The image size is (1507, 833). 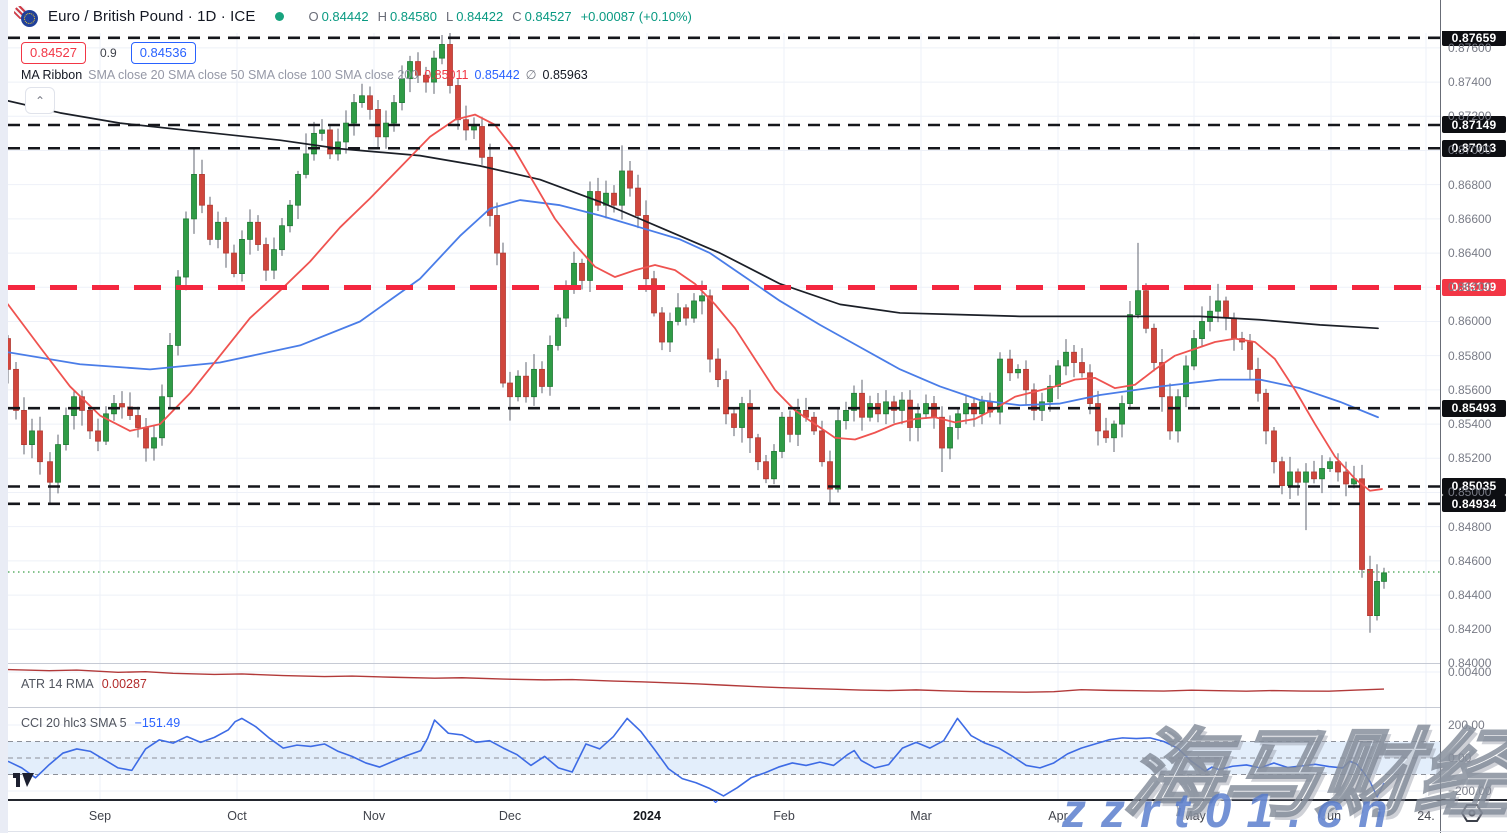 What do you see at coordinates (152, 16) in the screenshot?
I see `symbol-title: Euro / British Pound · 1D · ICE` at bounding box center [152, 16].